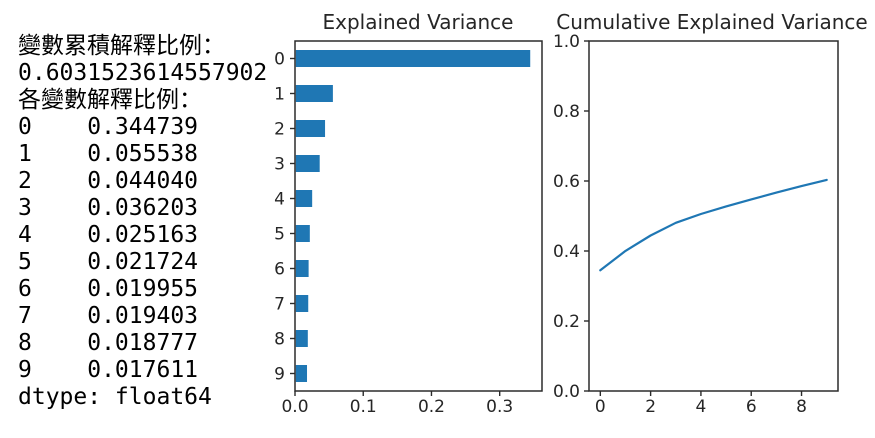 The image size is (875, 438). Describe the element at coordinates (499, 407) in the screenshot. I see `x-tick-label: 0.3` at that location.